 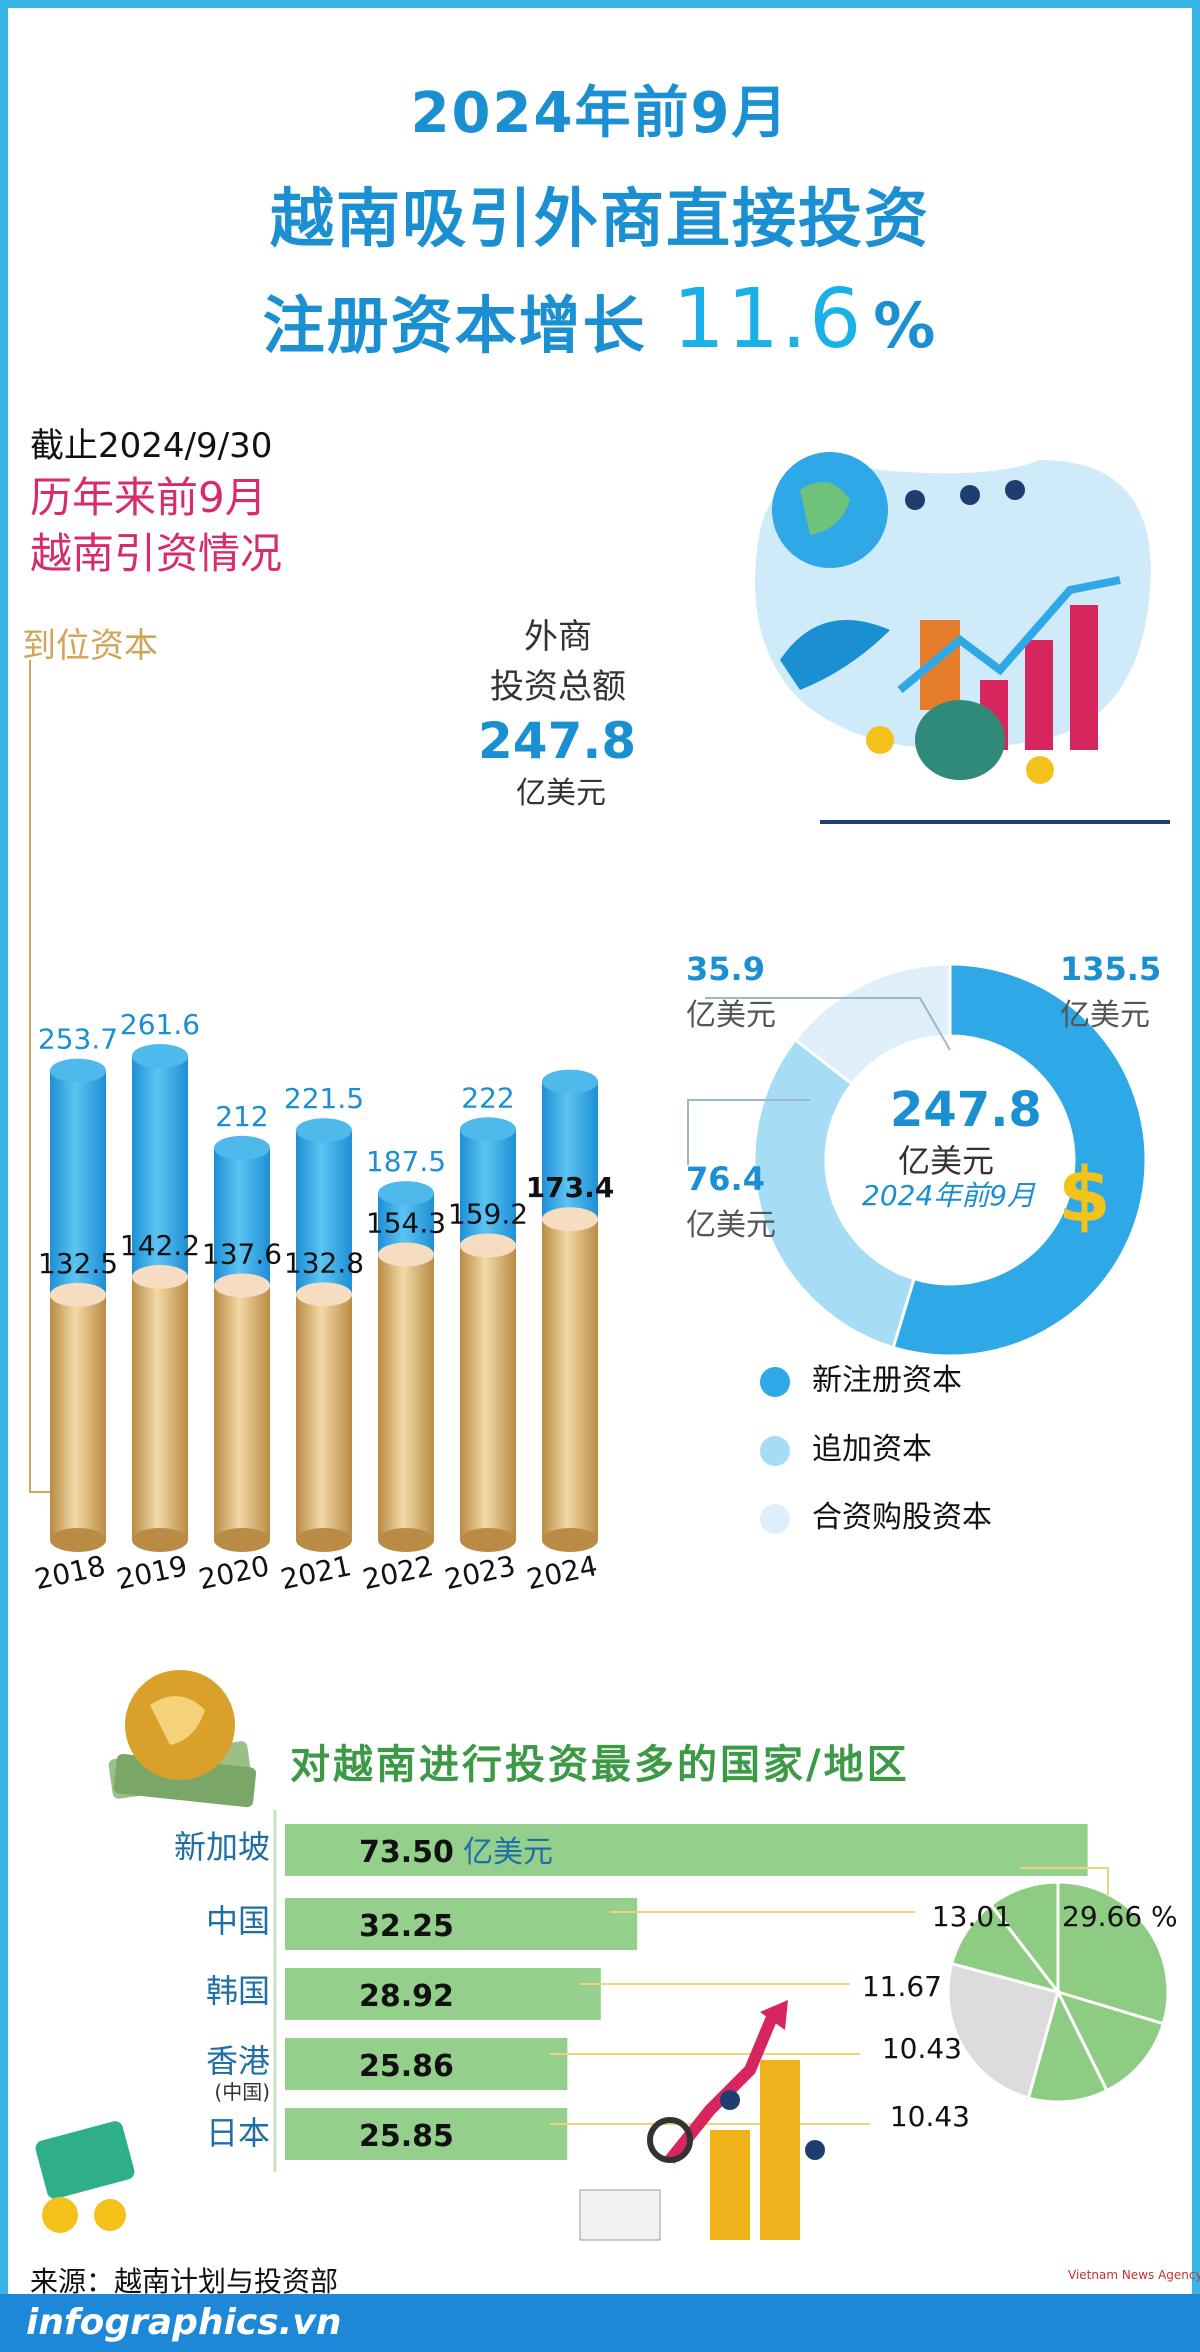 What do you see at coordinates (241, 1116) in the screenshot?
I see `fdi-total-value-label: 212` at bounding box center [241, 1116].